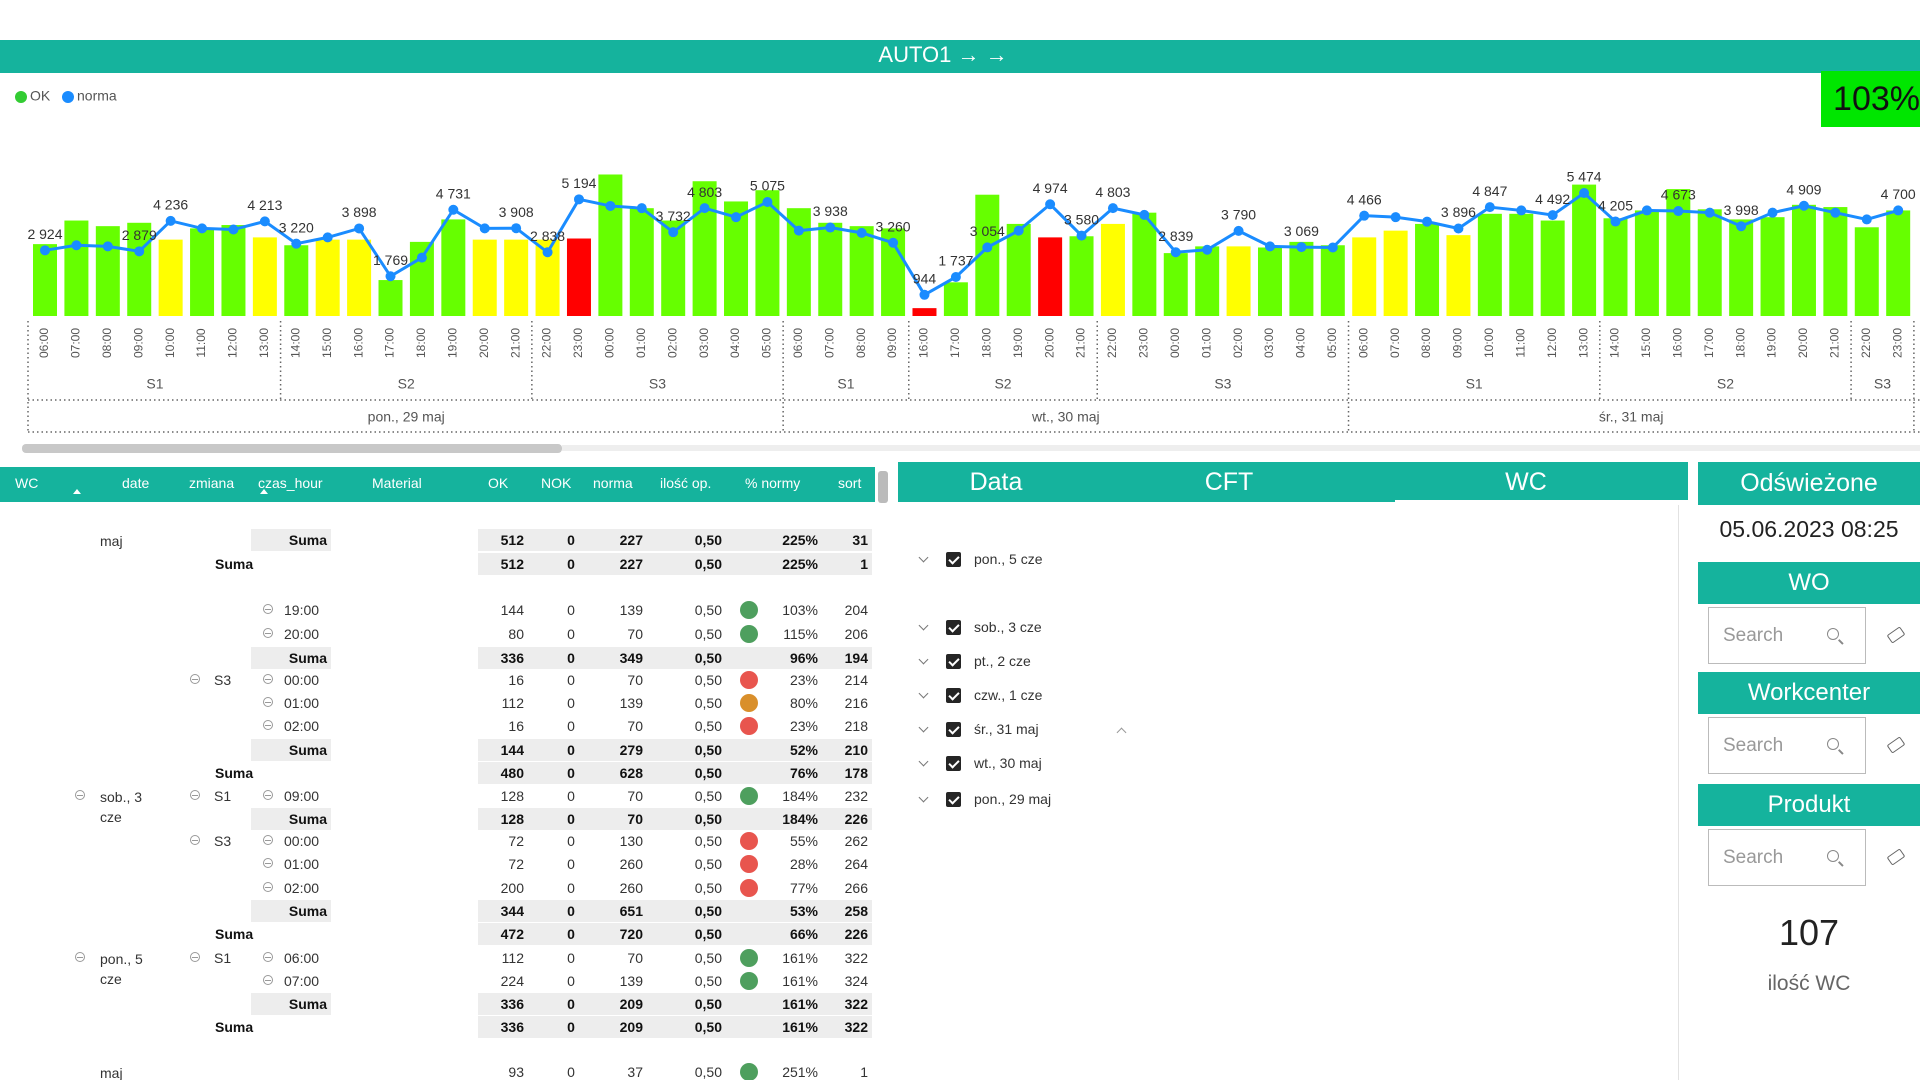 The width and height of the screenshot is (1920, 1080). What do you see at coordinates (290, 483) in the screenshot?
I see `column-header: czas_hour` at bounding box center [290, 483].